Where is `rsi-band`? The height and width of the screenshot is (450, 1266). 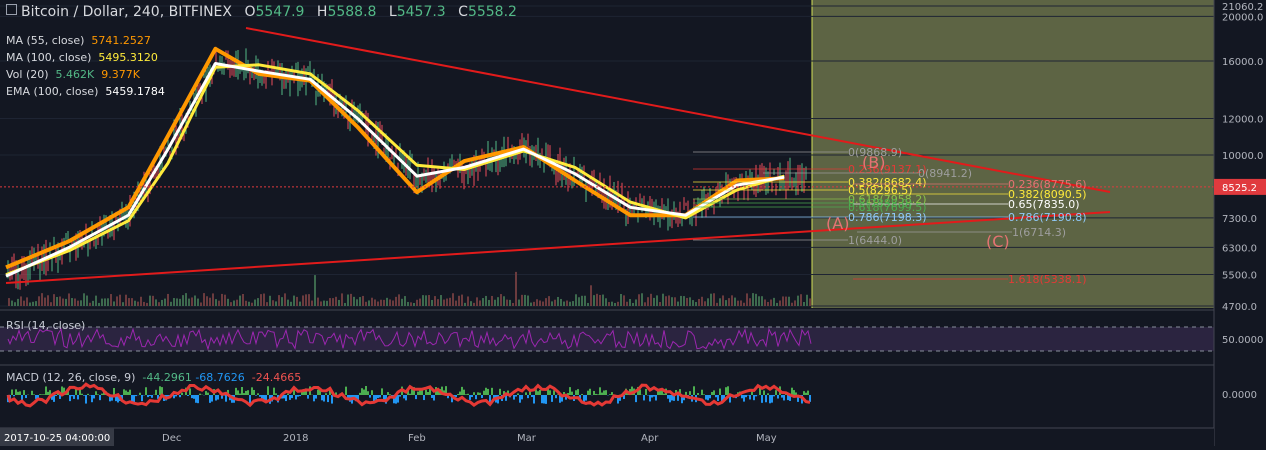
rsi-band is located at coordinates (607, 339).